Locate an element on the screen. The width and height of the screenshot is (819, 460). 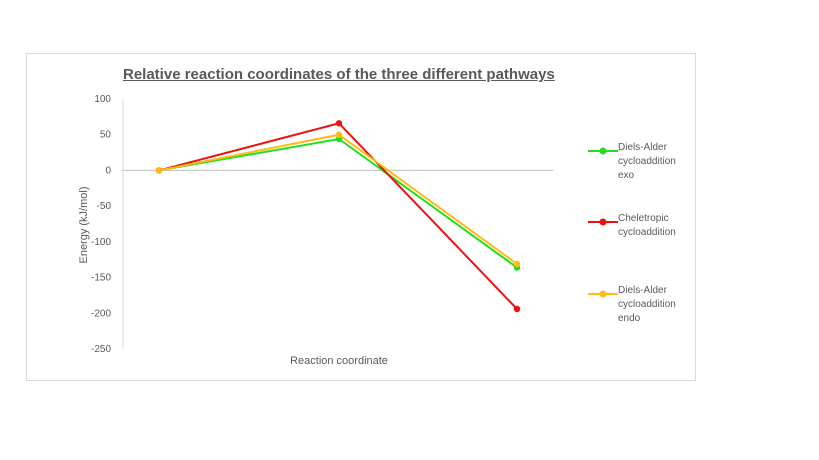
legend-label-endo: Diels-Alder cycloaddition endo is located at coordinates (647, 304).